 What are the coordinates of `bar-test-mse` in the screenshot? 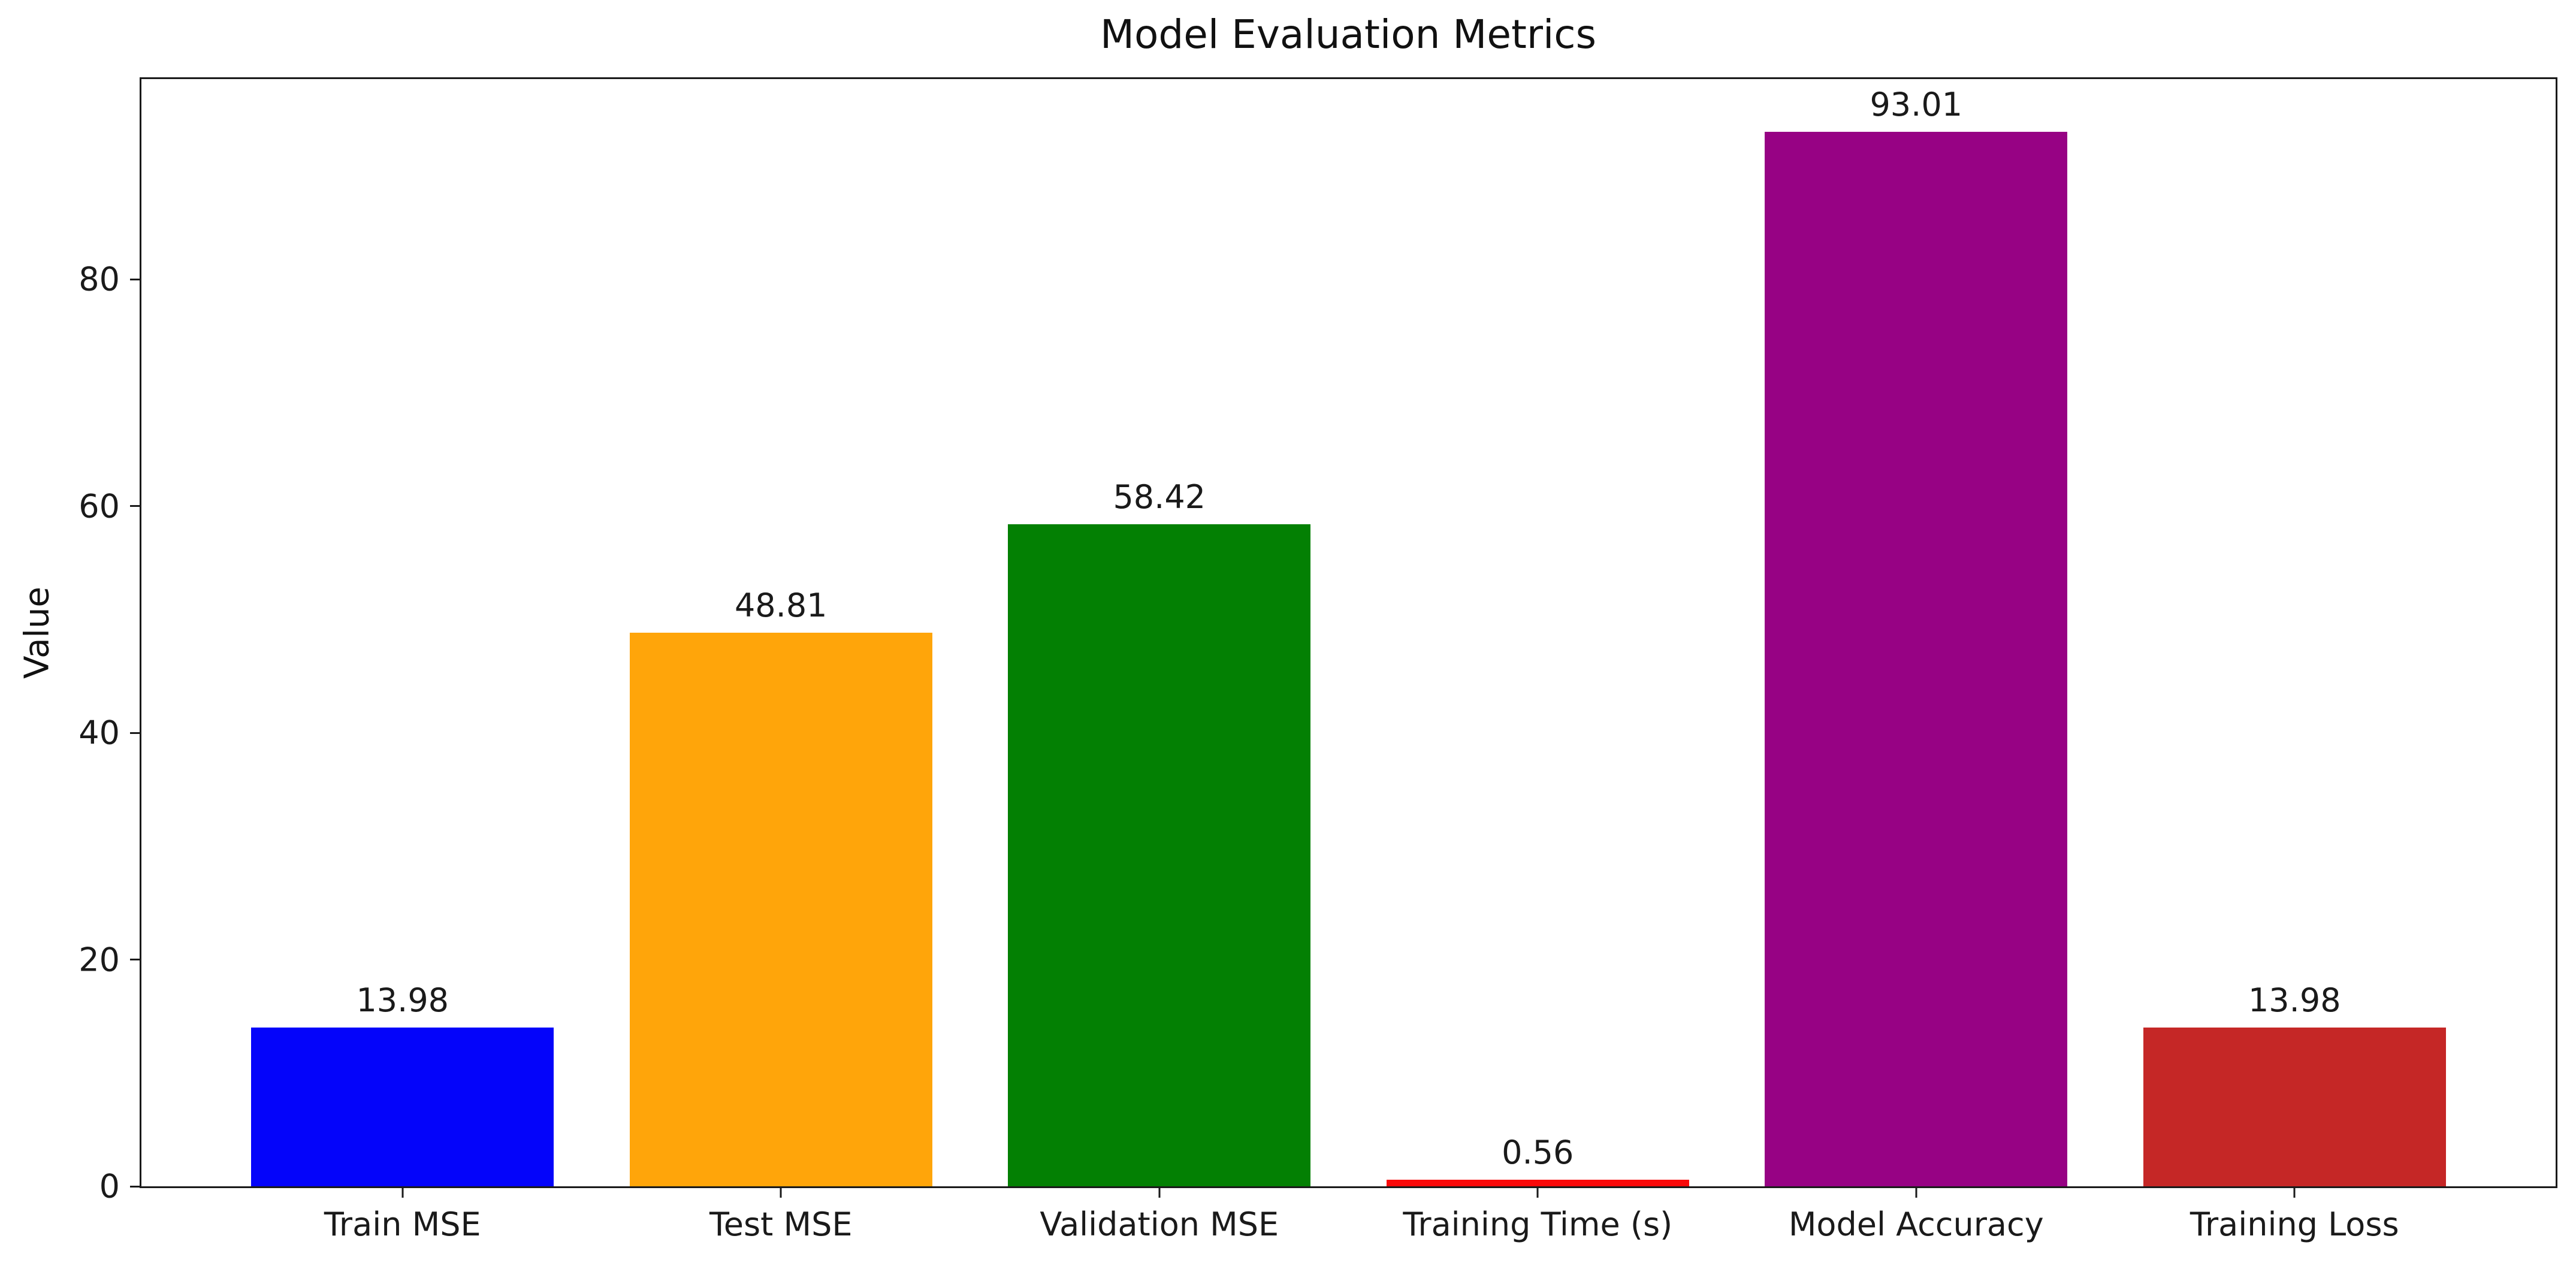 It's located at (781, 909).